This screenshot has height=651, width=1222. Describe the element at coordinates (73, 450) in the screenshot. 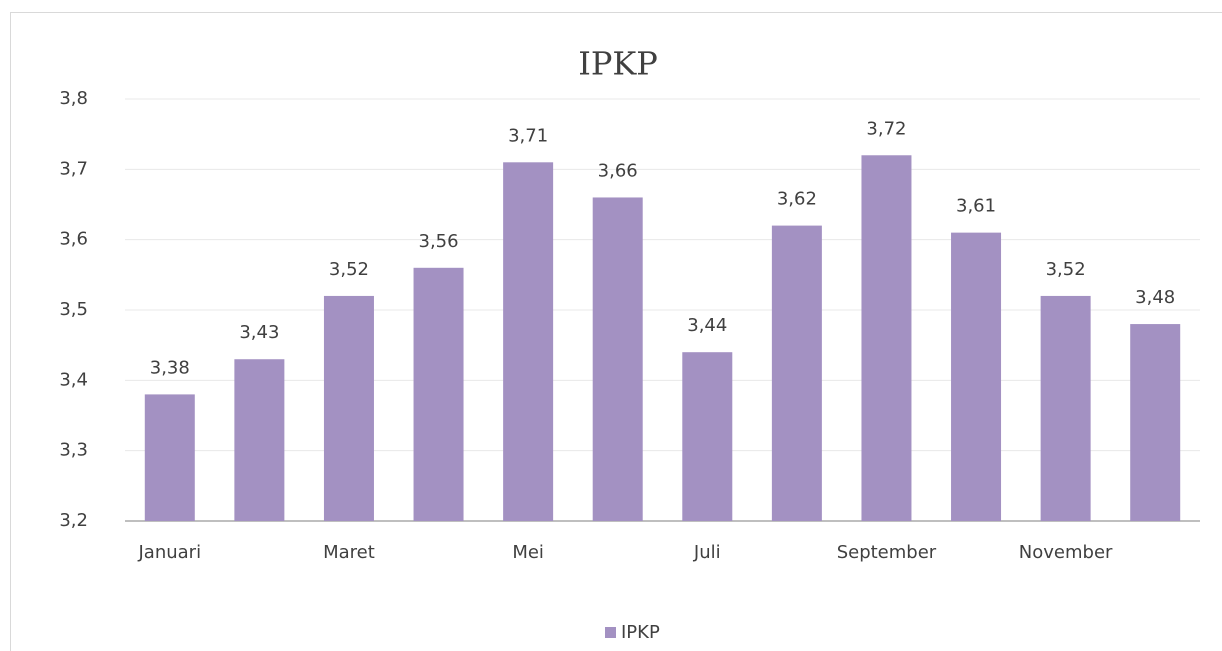

I see `y-tick-label: 3,3` at that location.